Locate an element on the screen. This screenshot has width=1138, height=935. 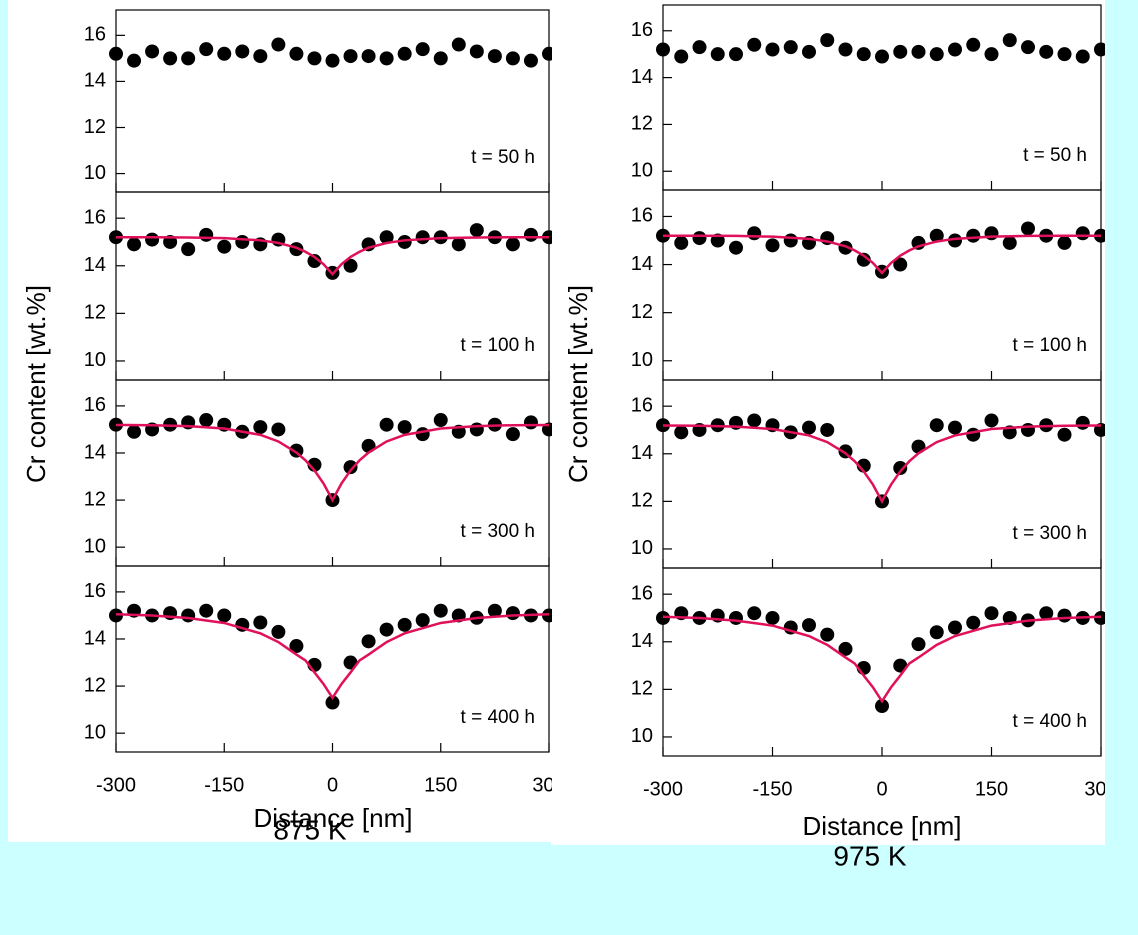
panel-caption: 875 K is located at coordinates (309, 829).